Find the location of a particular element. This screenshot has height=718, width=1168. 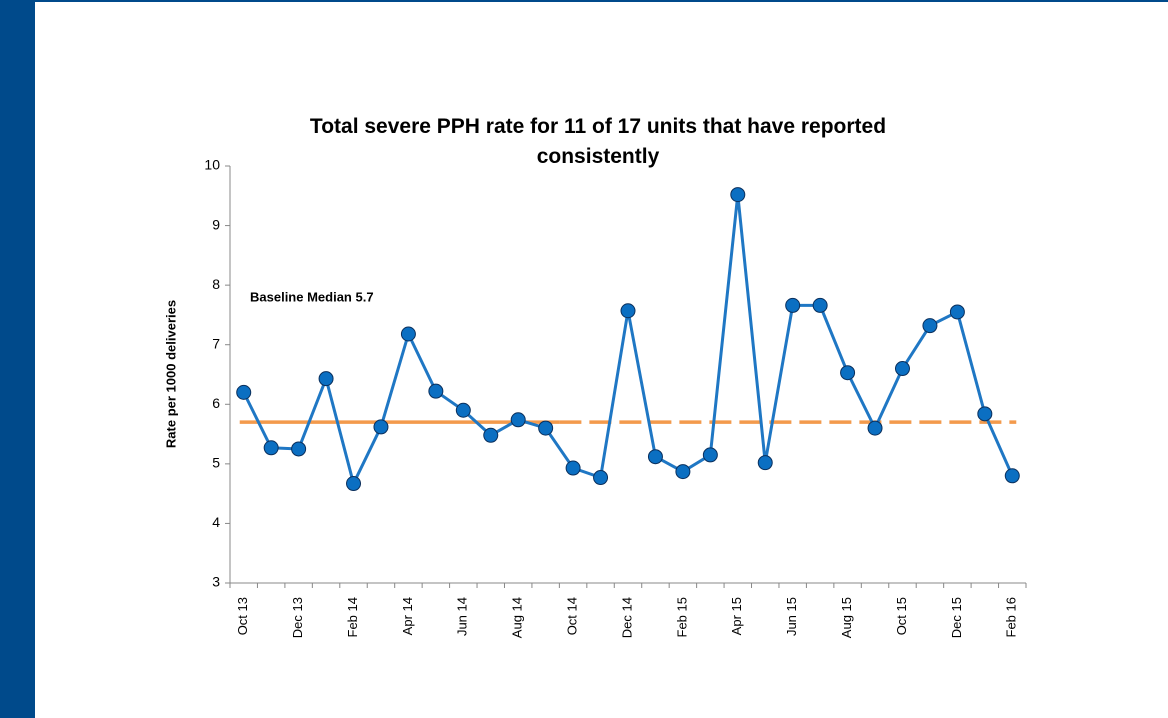

x-tick-label: Dec 14 is located at coordinates (626, 617).